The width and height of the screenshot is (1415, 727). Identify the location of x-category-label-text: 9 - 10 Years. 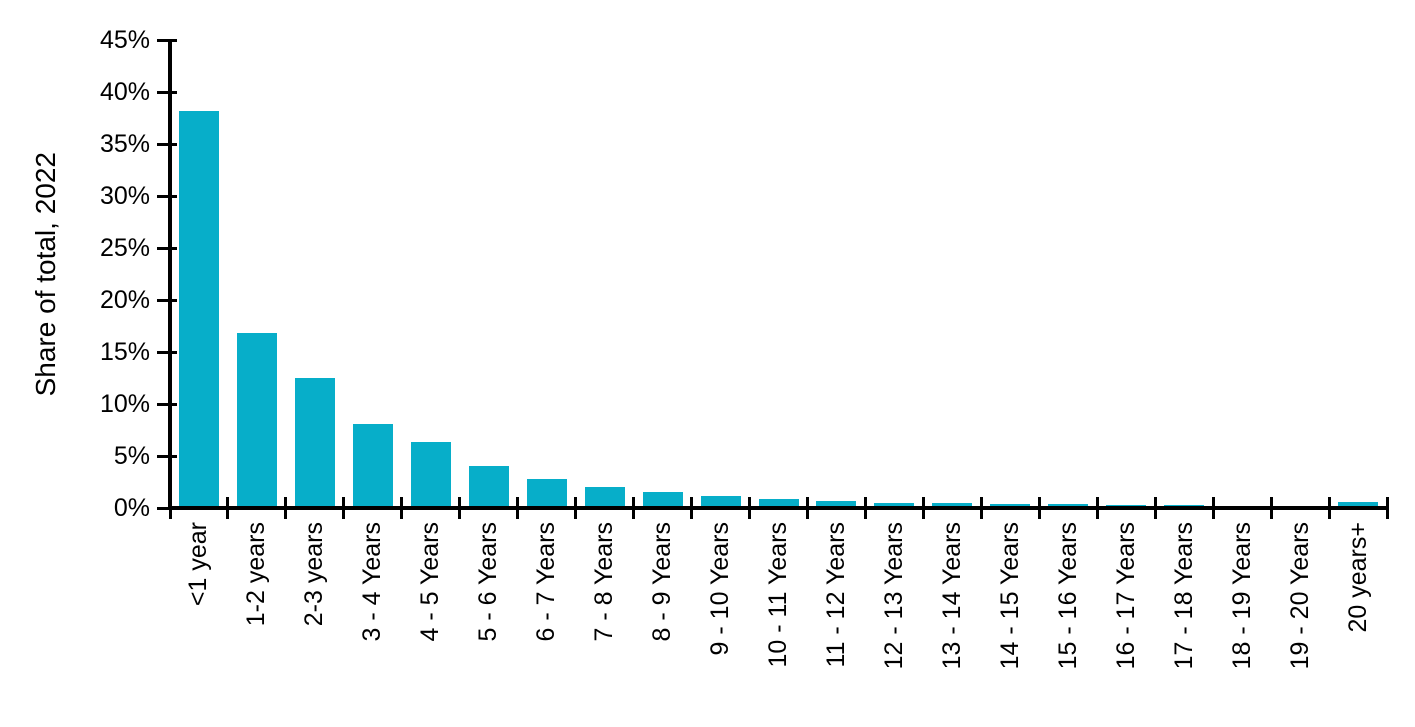
(720, 589).